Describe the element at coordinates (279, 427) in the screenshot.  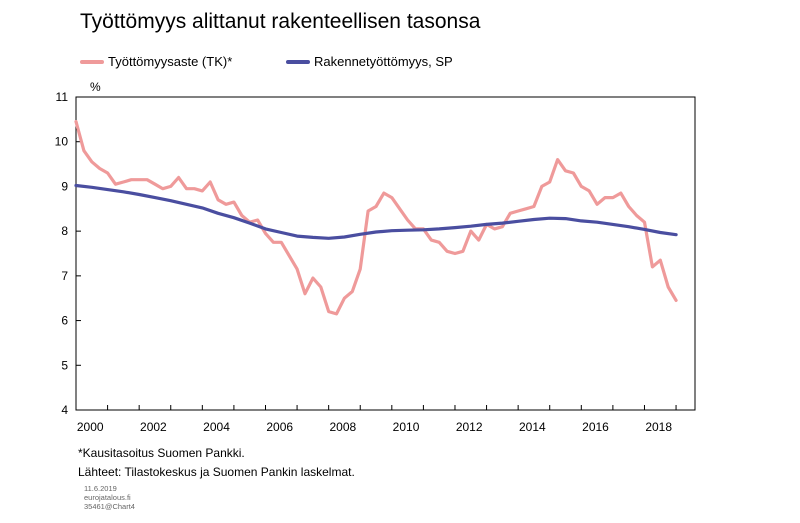
I see `x-tick-label: 2006` at that location.